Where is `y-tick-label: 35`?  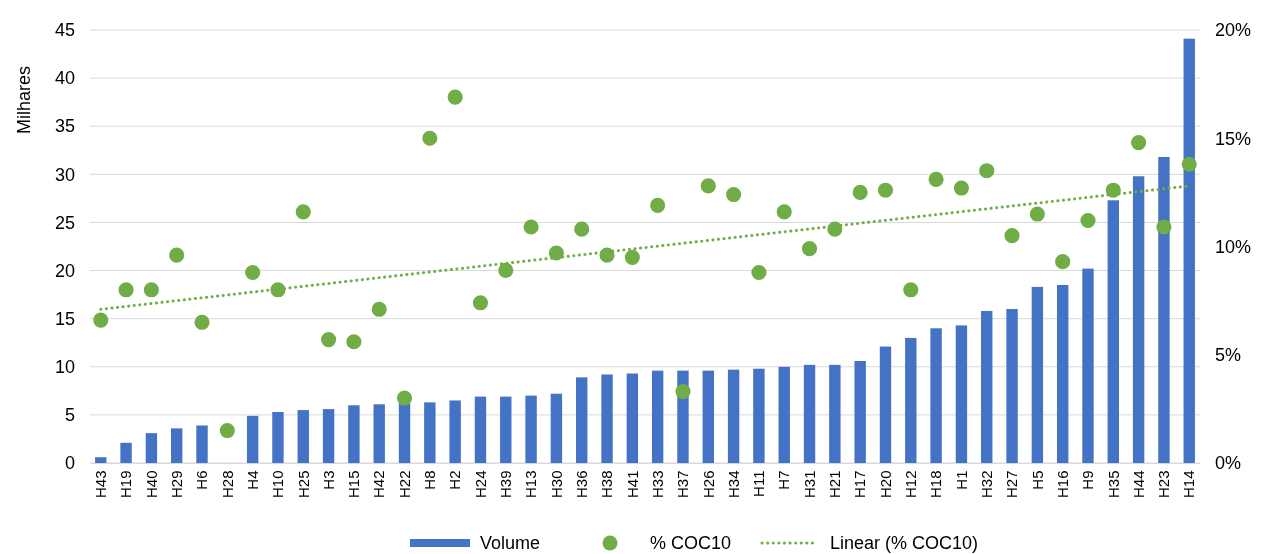 y-tick-label: 35 is located at coordinates (64, 126).